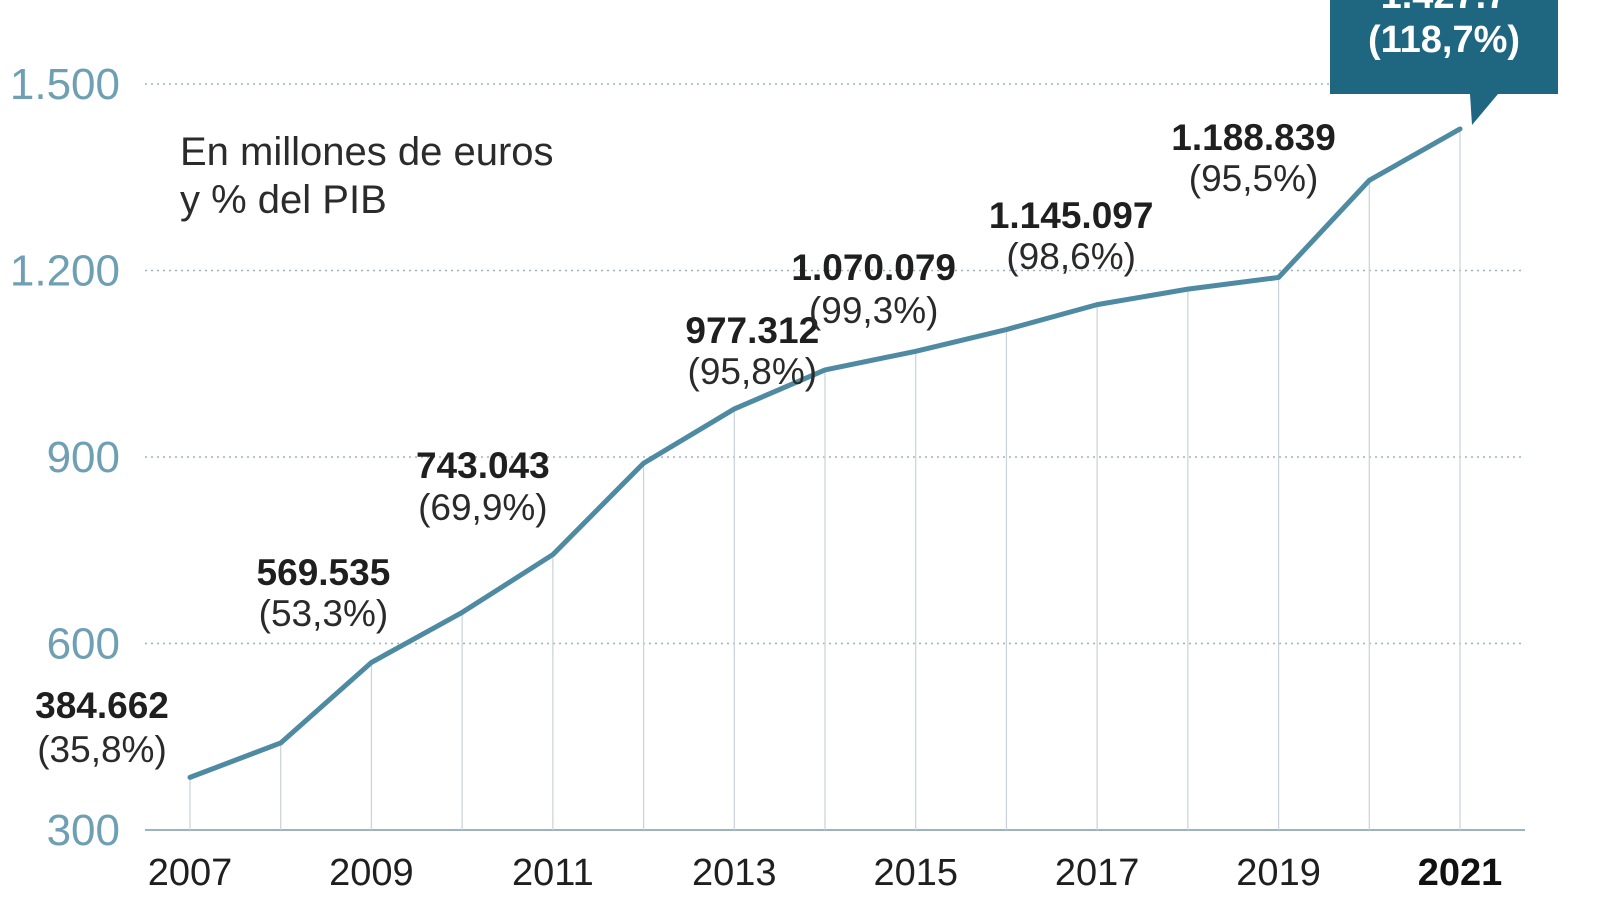 This screenshot has height=900, width=1600. What do you see at coordinates (483, 507) in the screenshot?
I see `data-label-percent: (69,9%)` at bounding box center [483, 507].